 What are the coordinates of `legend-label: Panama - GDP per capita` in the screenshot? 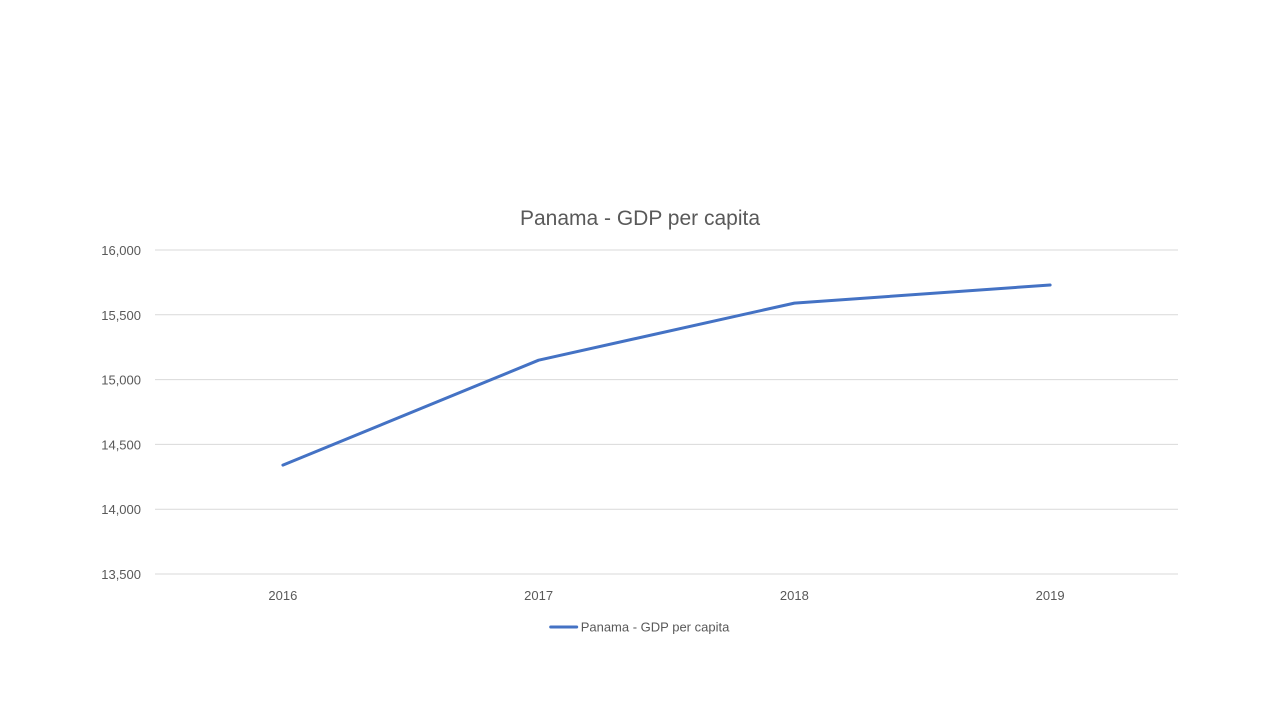 It's located at (655, 627).